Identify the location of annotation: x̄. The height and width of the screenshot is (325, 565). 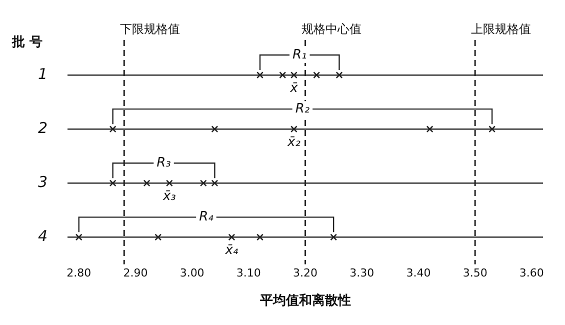
(293, 88).